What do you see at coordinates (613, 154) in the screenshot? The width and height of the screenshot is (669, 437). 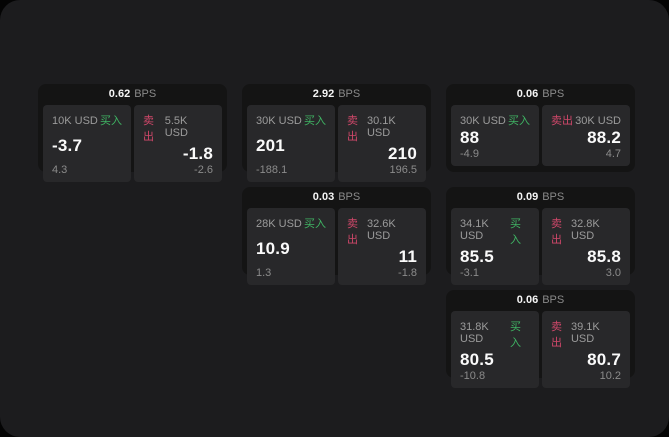 I see `sell-delta: 4.7` at bounding box center [613, 154].